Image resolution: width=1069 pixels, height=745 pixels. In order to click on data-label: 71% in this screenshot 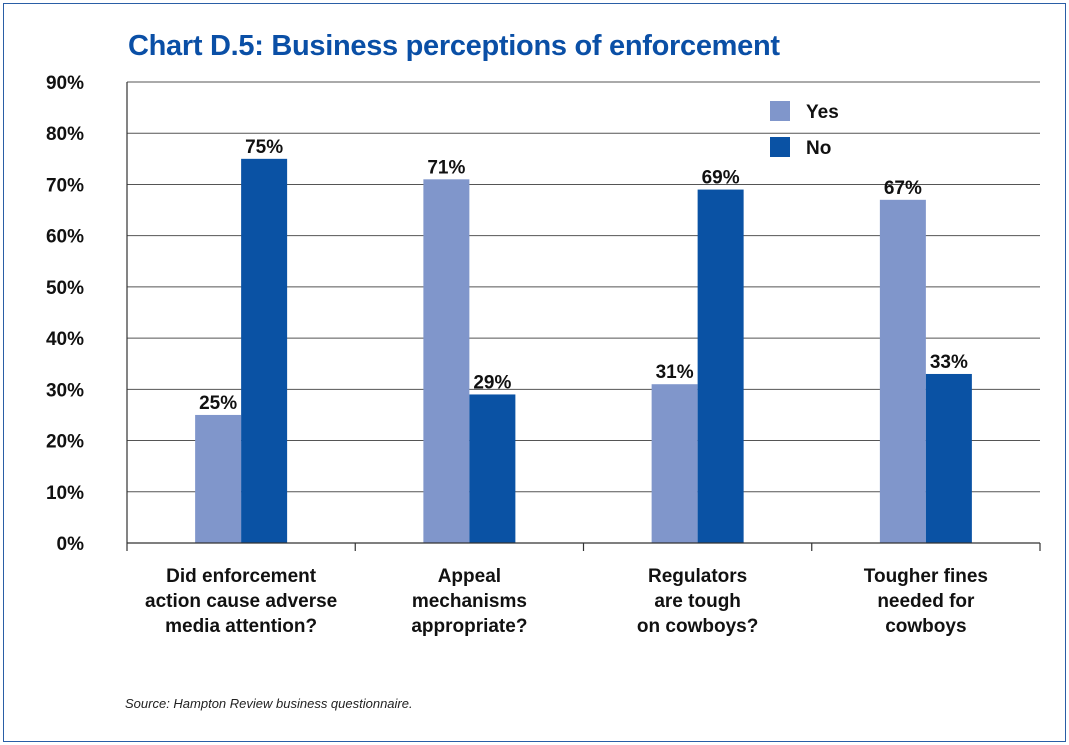, I will do `click(446, 167)`.